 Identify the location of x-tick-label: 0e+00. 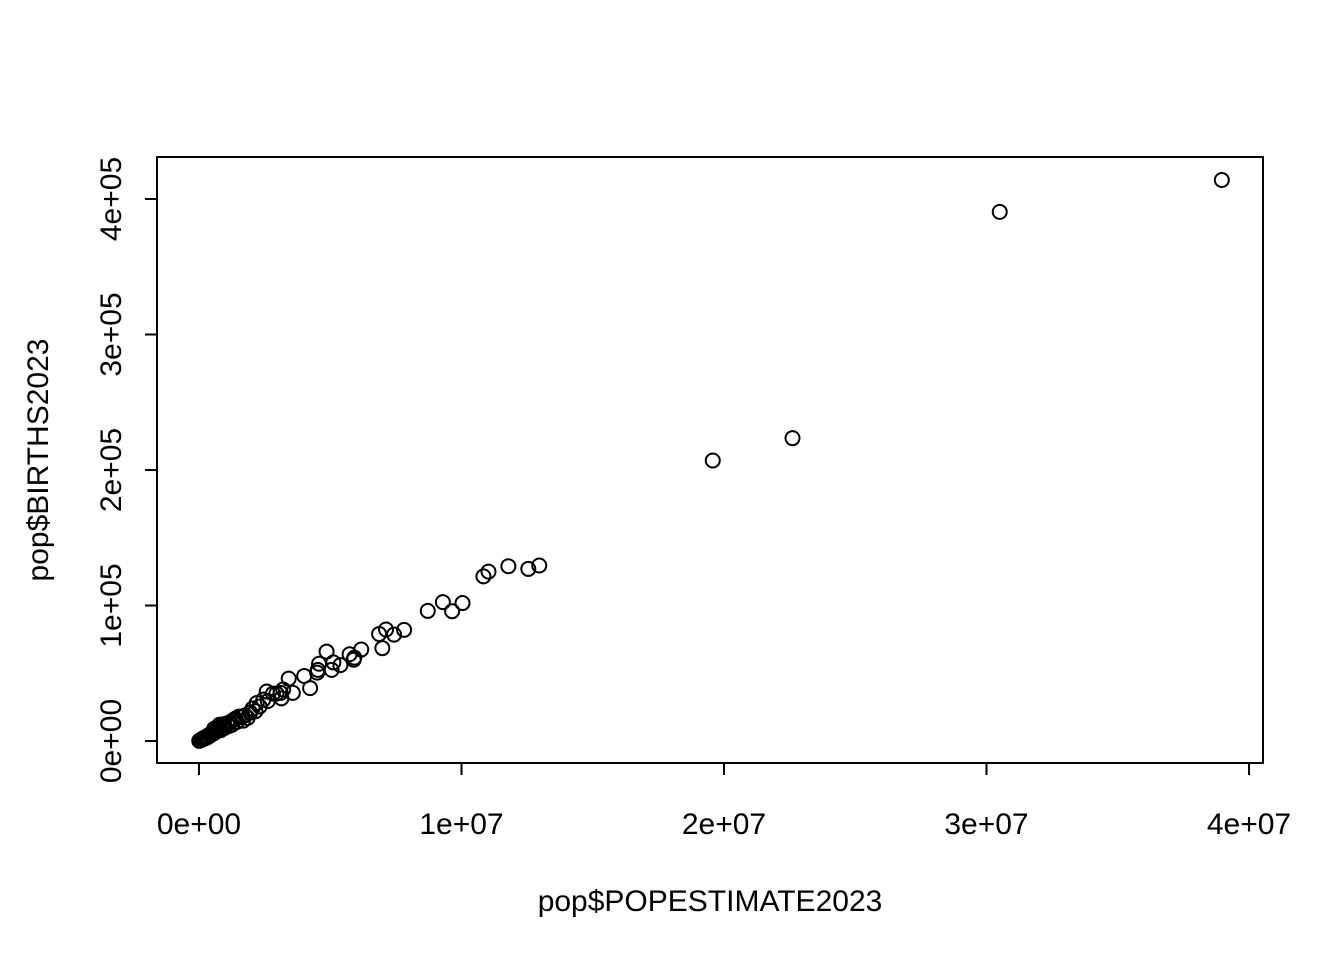
(199, 824).